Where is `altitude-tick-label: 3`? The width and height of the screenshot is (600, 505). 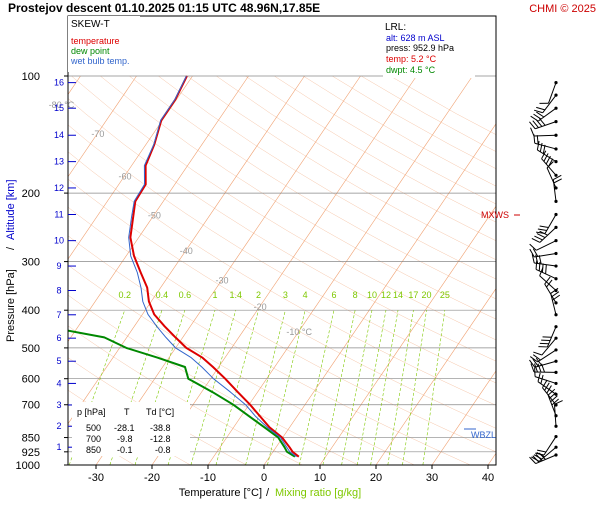 altitude-tick-label: 3 is located at coordinates (58, 405).